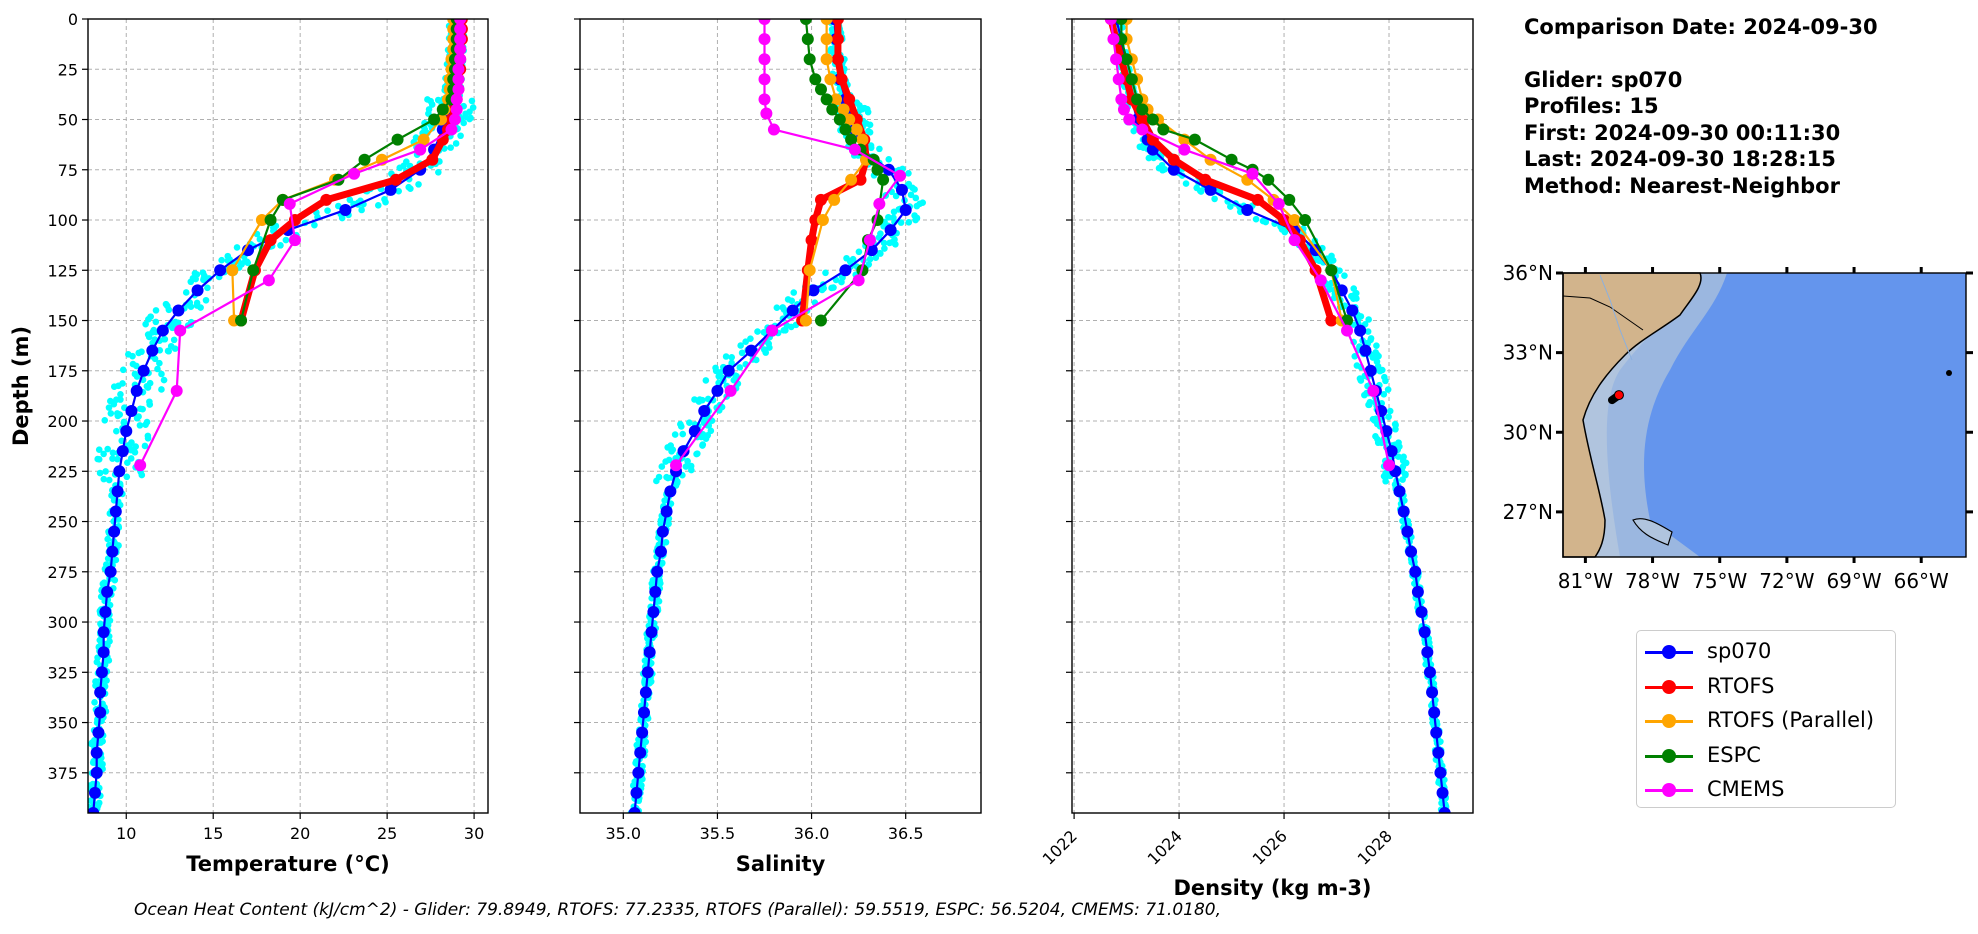  What do you see at coordinates (1921, 581) in the screenshot?
I see `lon-tick-label: 66°W` at bounding box center [1921, 581].